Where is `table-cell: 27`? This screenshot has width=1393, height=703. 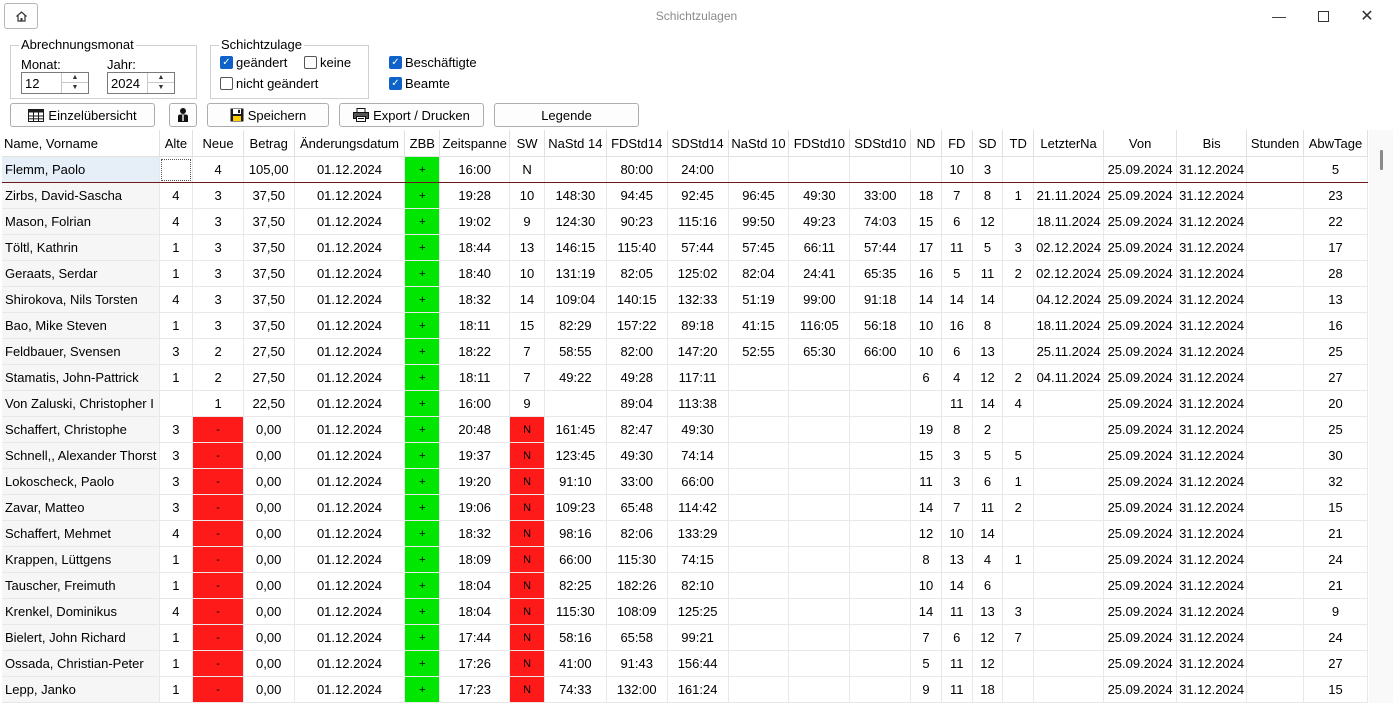 table-cell: 27 is located at coordinates (1335, 663).